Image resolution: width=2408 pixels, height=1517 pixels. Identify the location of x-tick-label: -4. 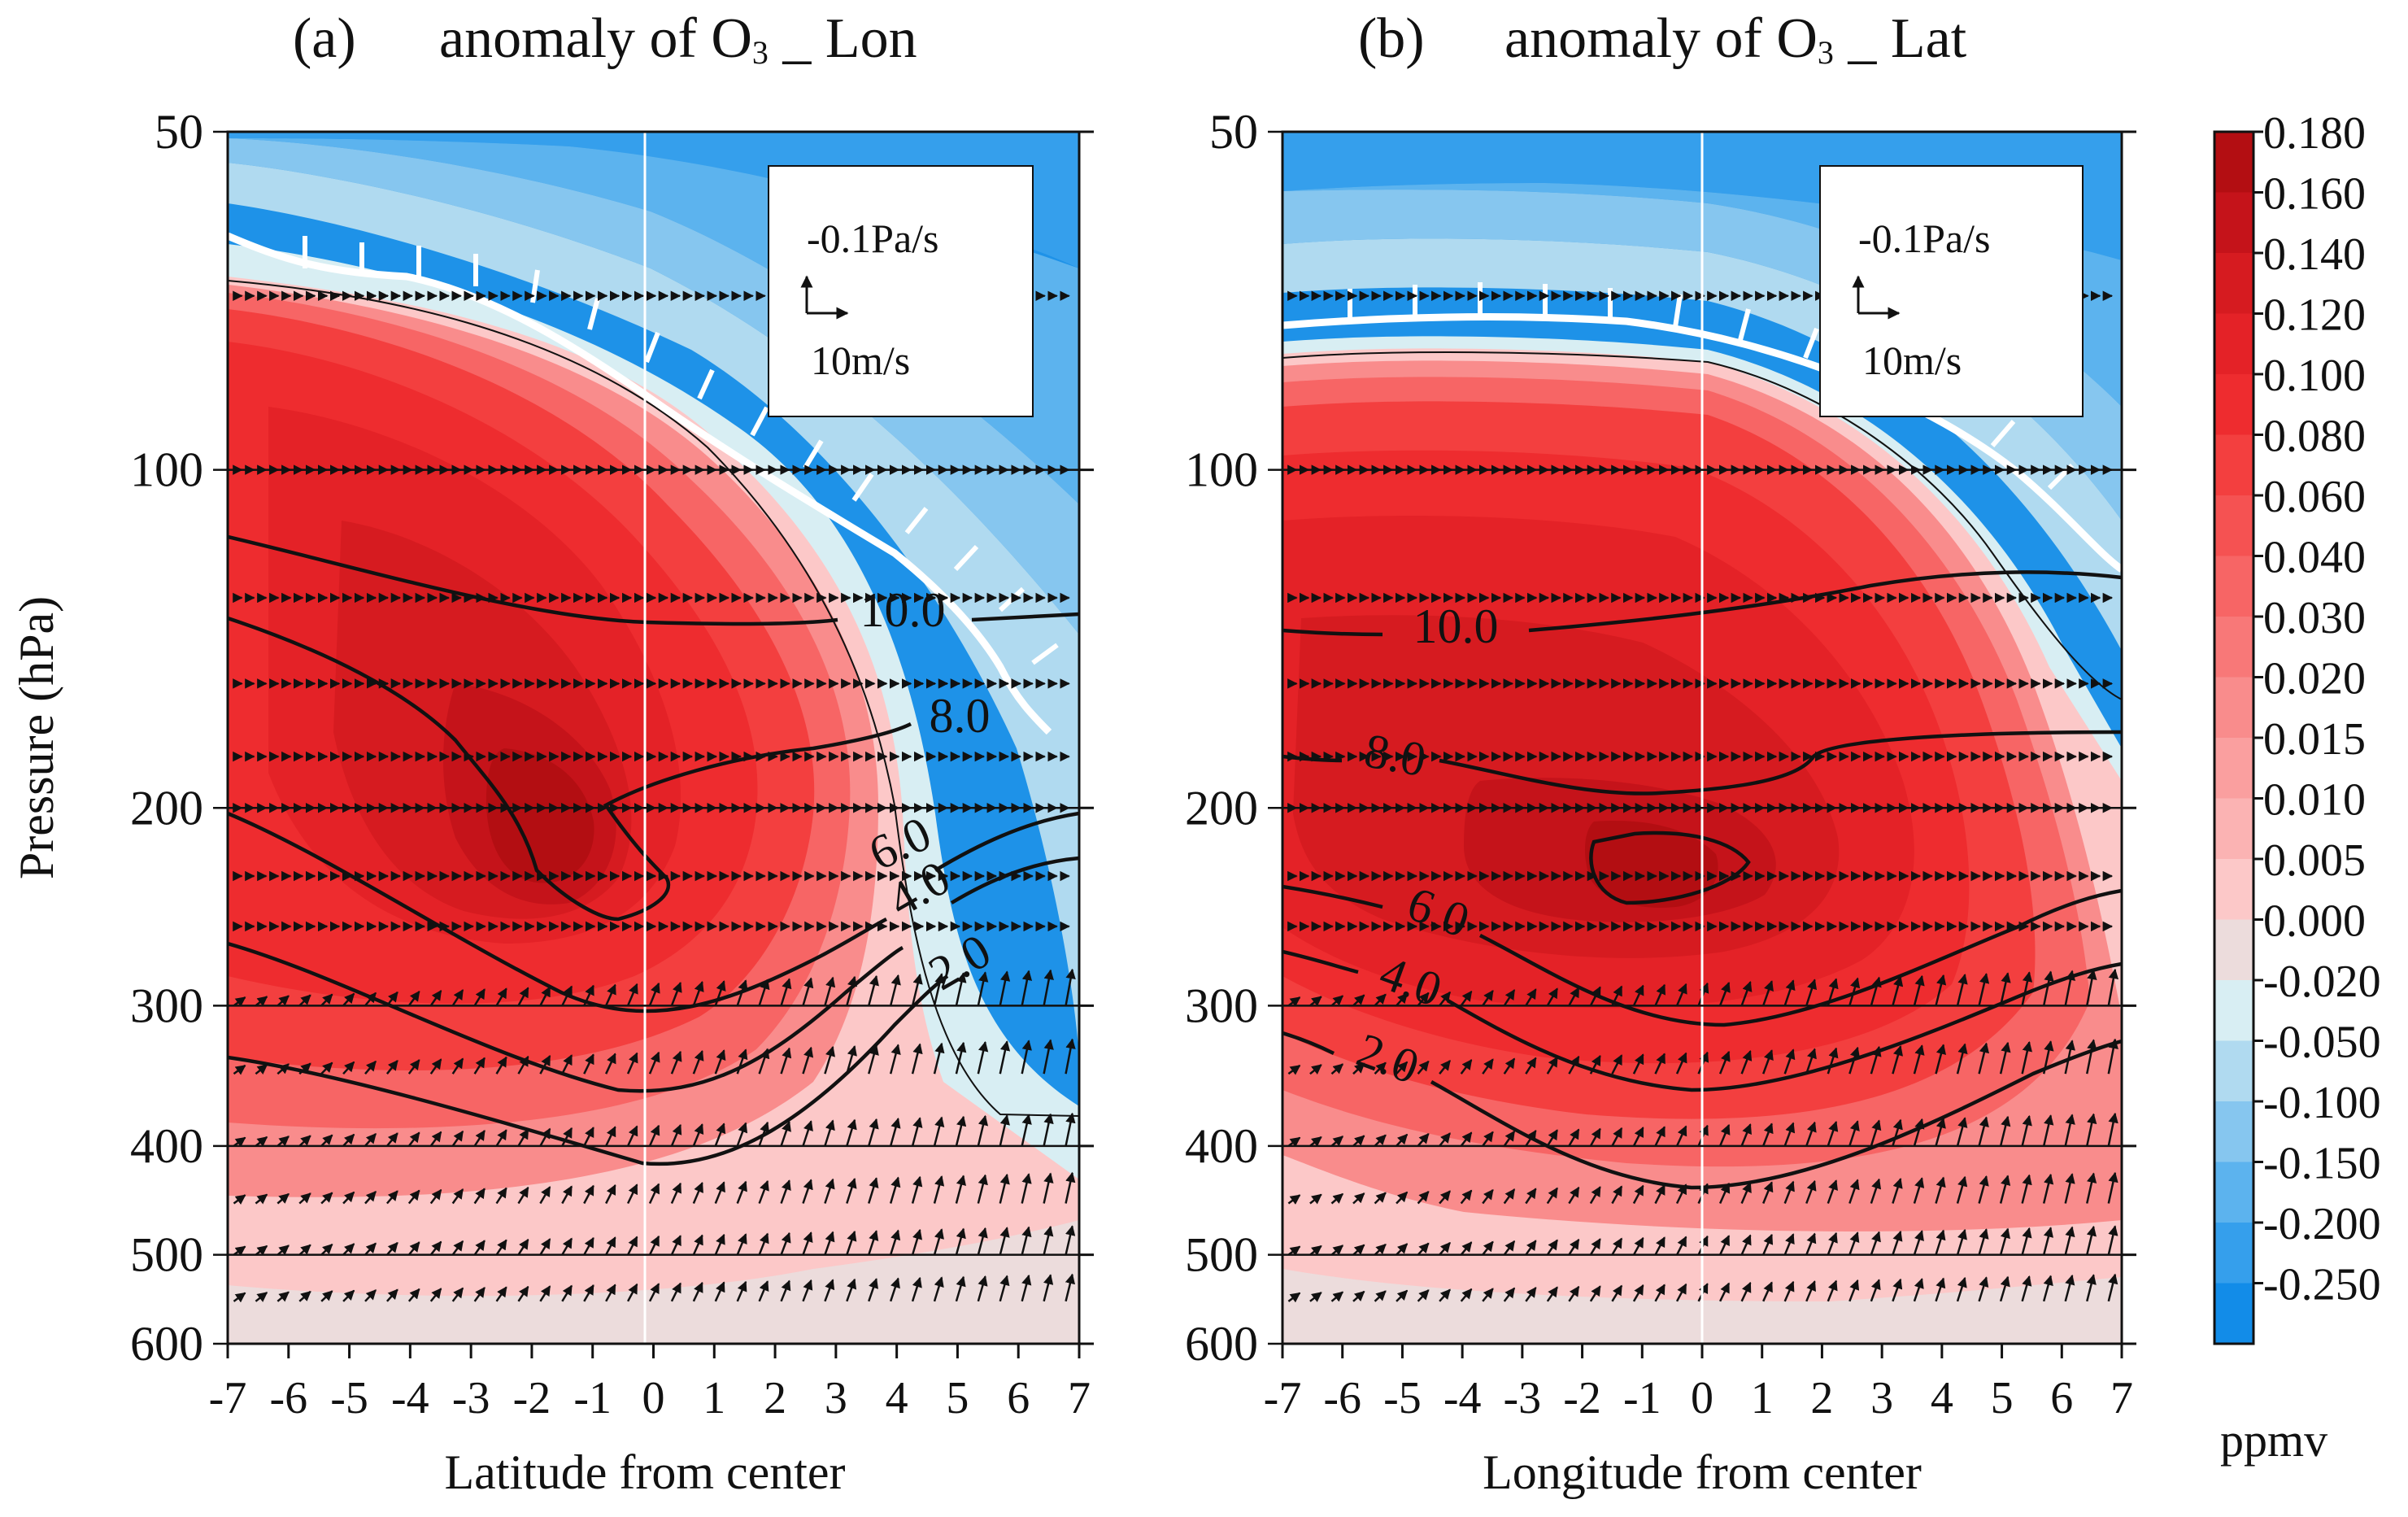
(1462, 1398).